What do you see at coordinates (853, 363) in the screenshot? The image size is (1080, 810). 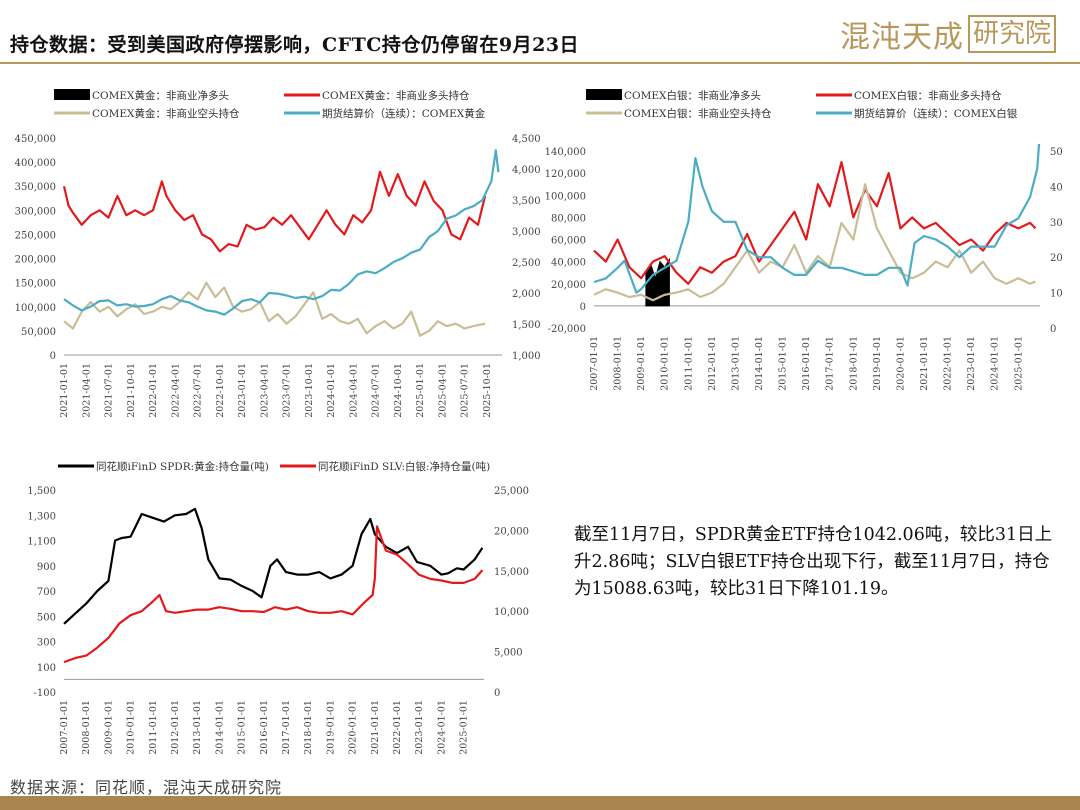 I see `x-tick-label: 2018-01-01` at bounding box center [853, 363].